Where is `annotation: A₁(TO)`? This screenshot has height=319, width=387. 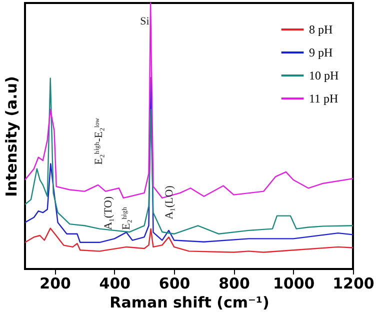
annotation: A₁(TO) is located at coordinates (108, 213).